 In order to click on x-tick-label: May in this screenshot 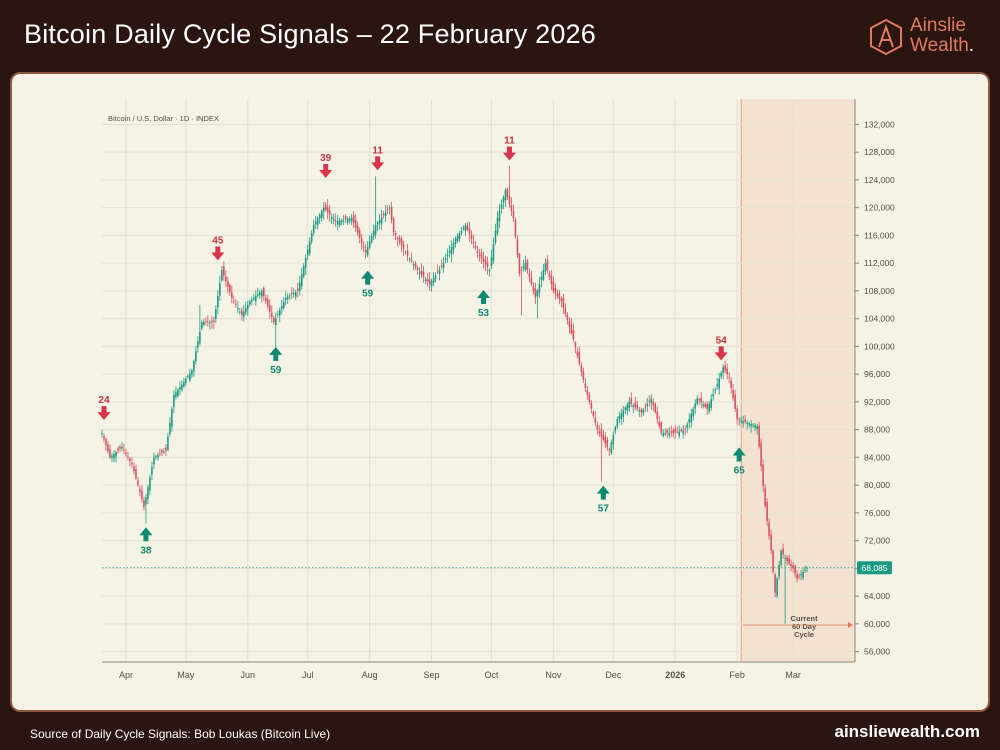, I will do `click(186, 675)`.